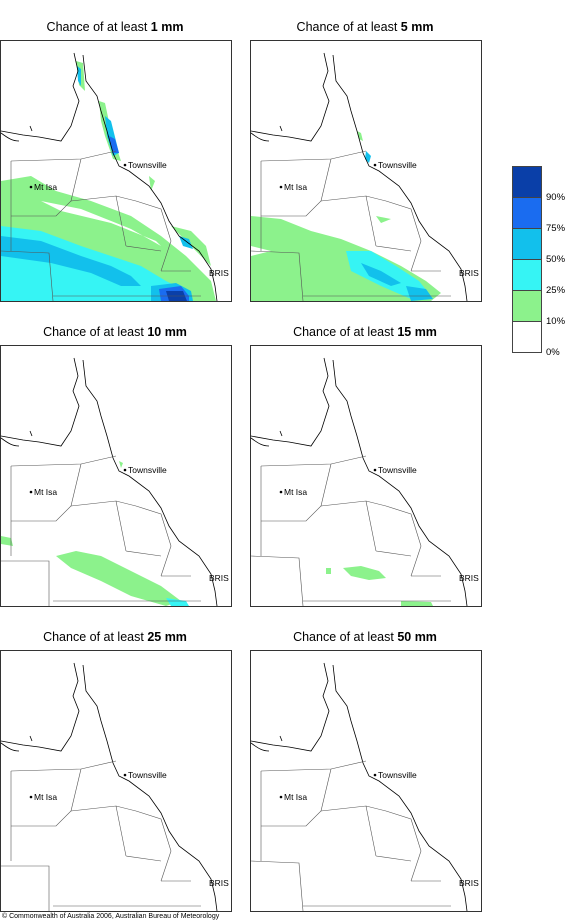  Describe the element at coordinates (556, 290) in the screenshot. I see `legend-label-25: 25%` at that location.